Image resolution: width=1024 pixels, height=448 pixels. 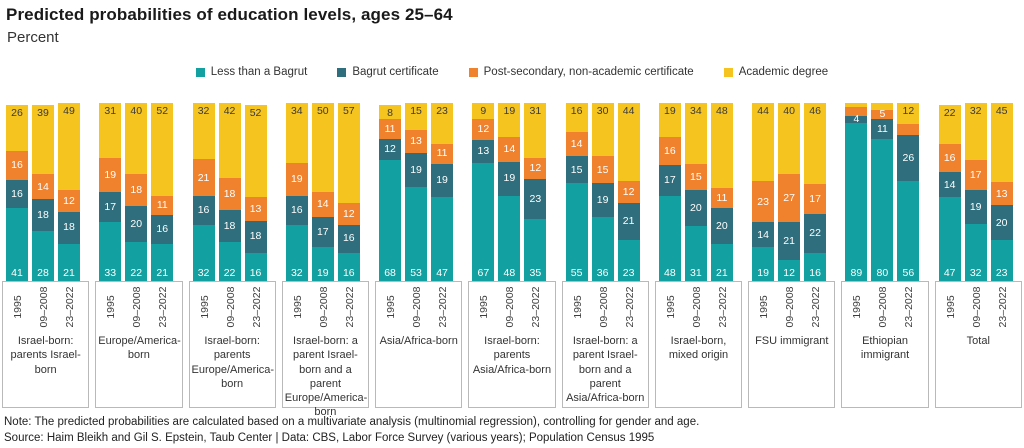 I want to click on bar-segment: 20, so click(x=721, y=226).